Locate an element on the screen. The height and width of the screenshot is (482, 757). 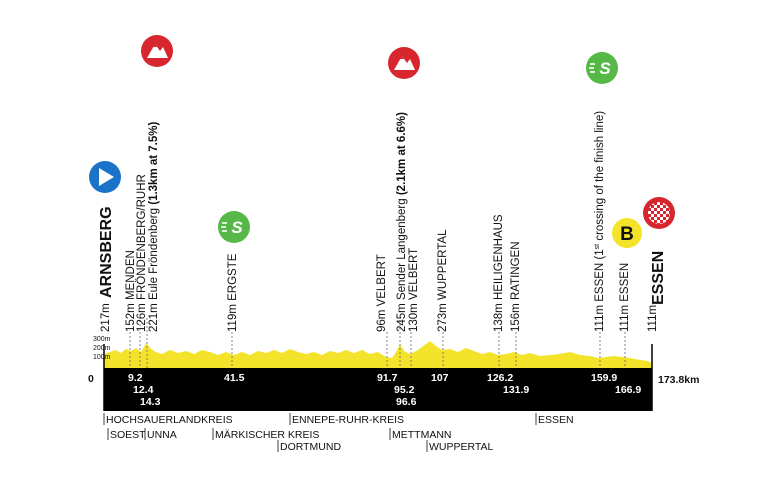
region-soest: SOEST is located at coordinates (128, 435).